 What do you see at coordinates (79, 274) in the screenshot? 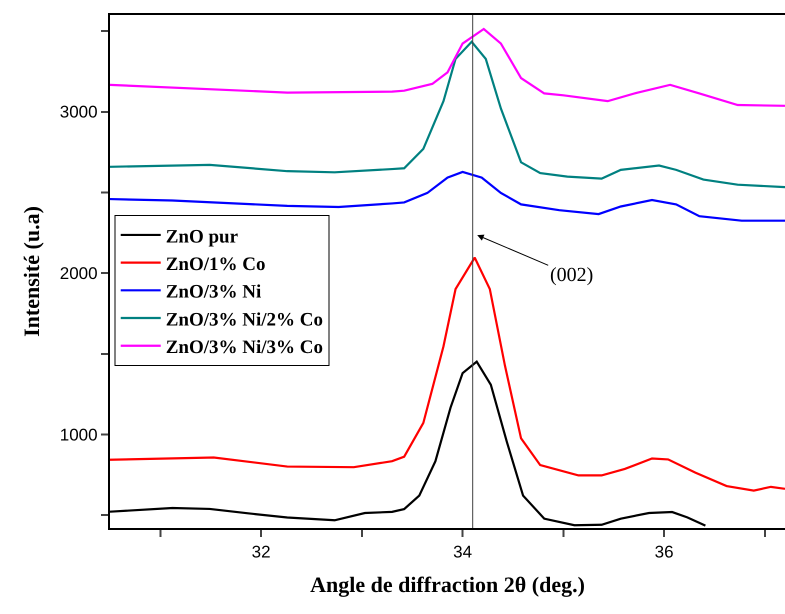
I see `y-tick-label: 2000` at bounding box center [79, 274].